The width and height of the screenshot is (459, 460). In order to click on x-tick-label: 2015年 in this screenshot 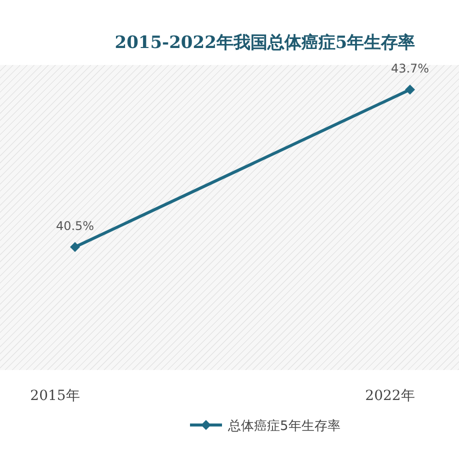, I will do `click(55, 396)`.